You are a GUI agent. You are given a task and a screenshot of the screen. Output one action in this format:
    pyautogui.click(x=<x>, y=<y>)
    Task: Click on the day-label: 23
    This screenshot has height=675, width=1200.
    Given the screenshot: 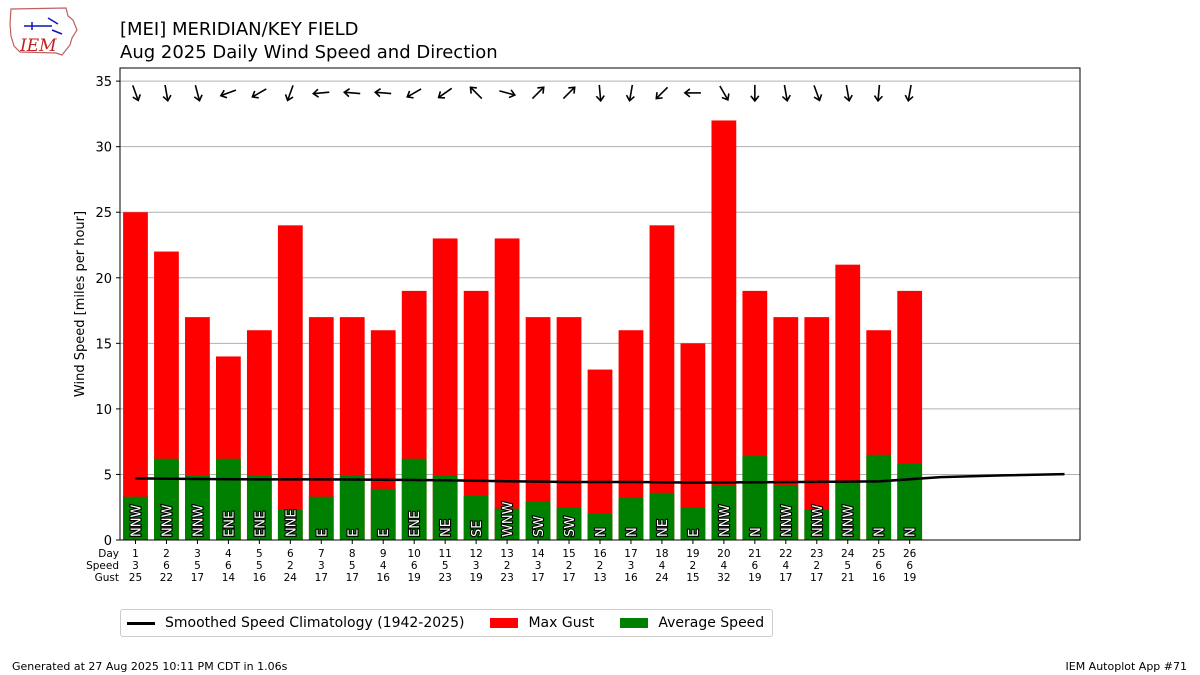 What is the action you would take?
    pyautogui.click(x=816, y=554)
    